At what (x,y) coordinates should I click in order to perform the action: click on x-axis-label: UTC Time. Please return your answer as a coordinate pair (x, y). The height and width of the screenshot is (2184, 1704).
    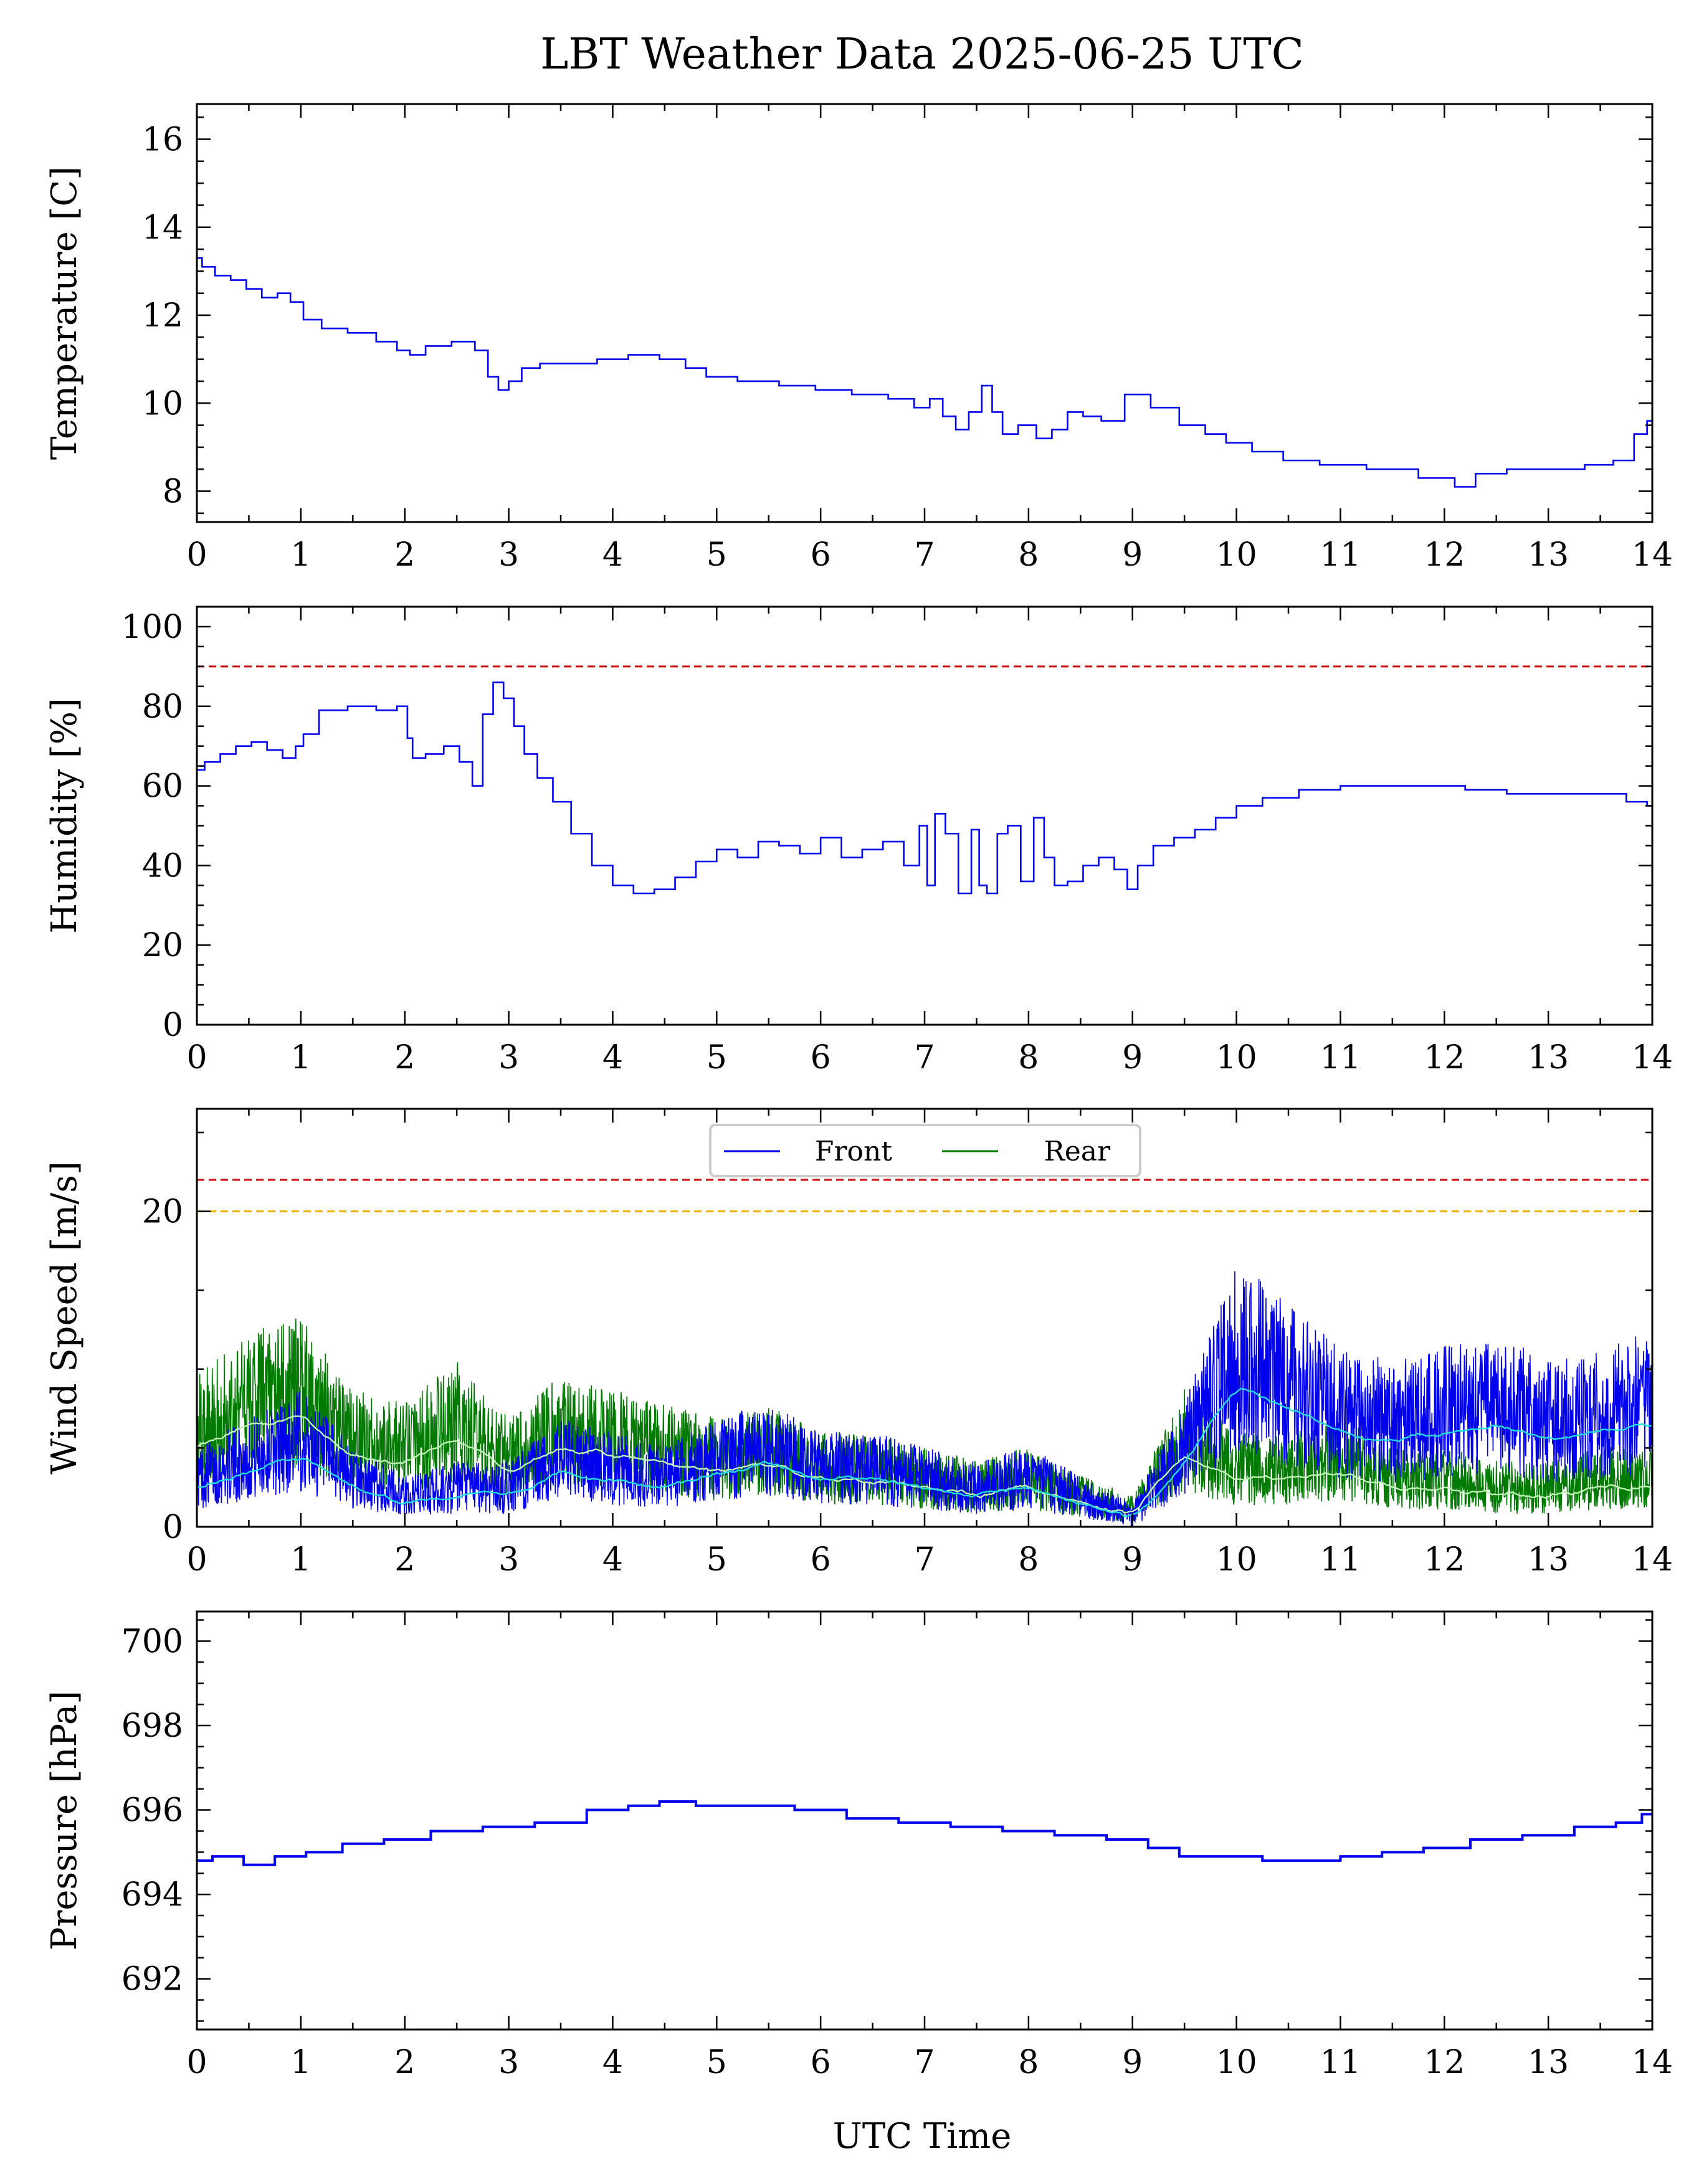
    Looking at the image, I should click on (922, 2136).